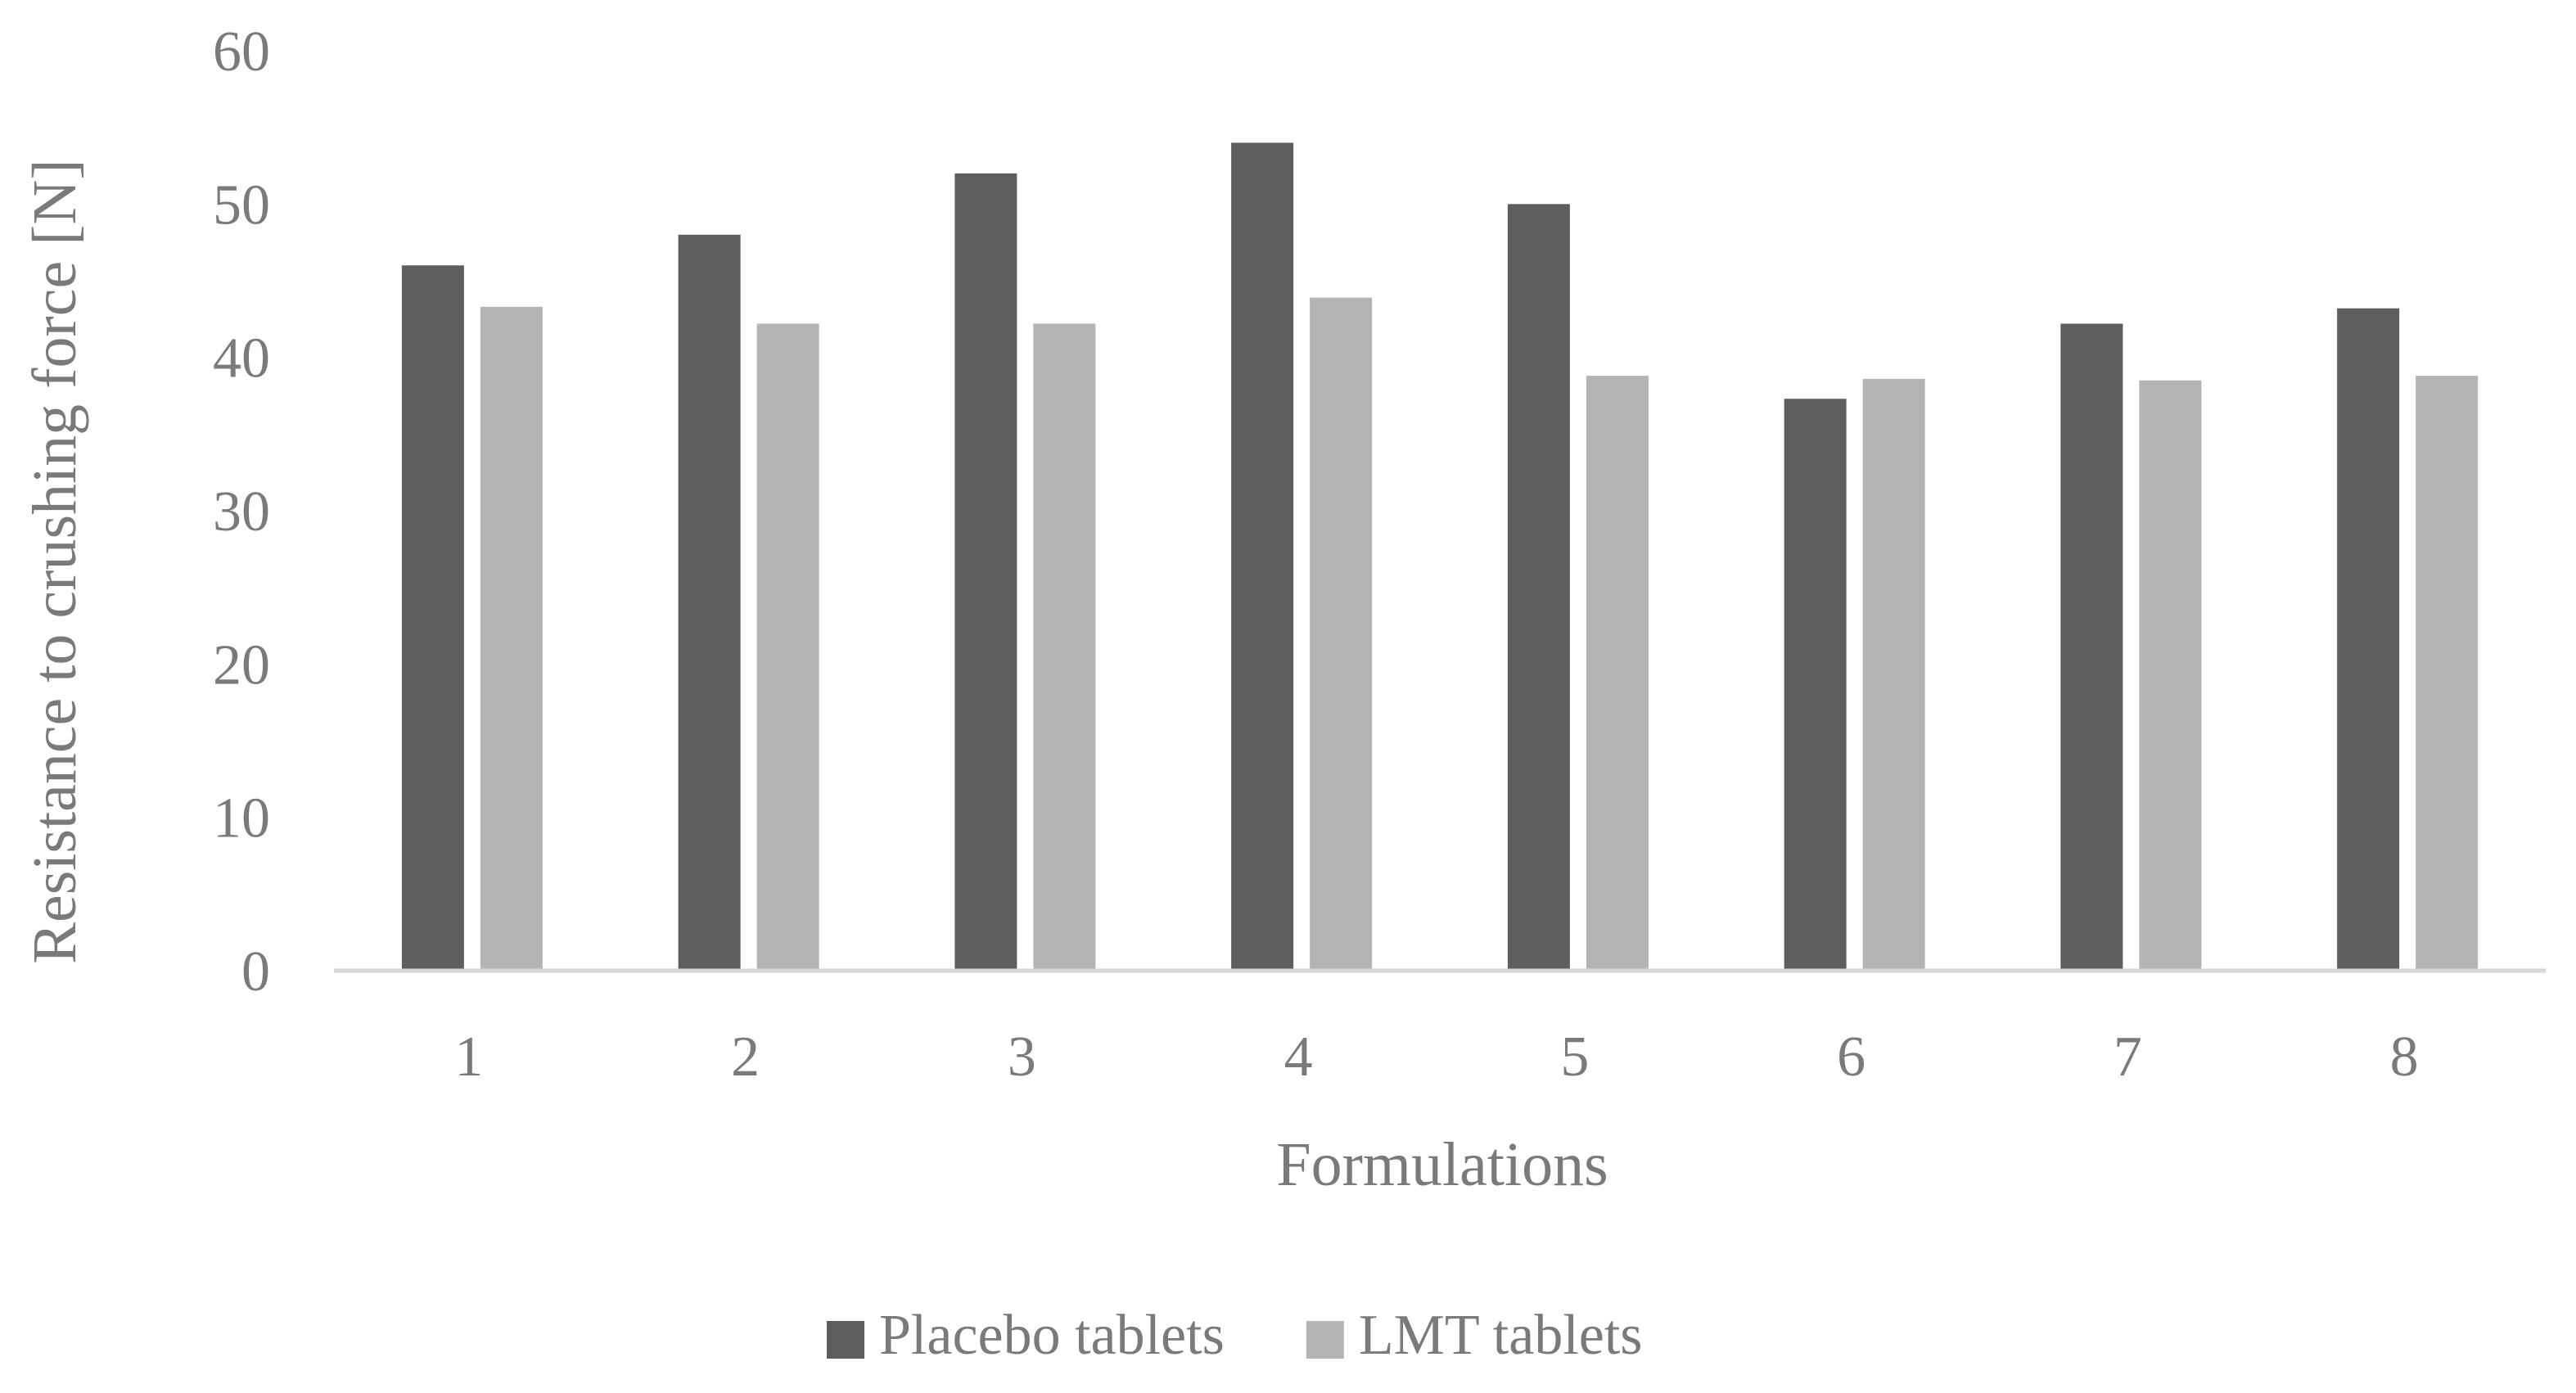 The width and height of the screenshot is (2576, 1393). Describe the element at coordinates (1574, 1057) in the screenshot. I see `x-tick-label: 5` at that location.